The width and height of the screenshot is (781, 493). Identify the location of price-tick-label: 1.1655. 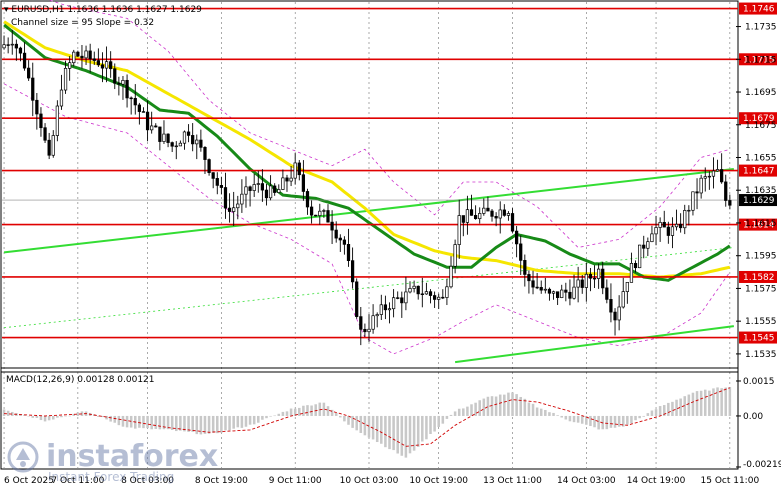
(761, 158).